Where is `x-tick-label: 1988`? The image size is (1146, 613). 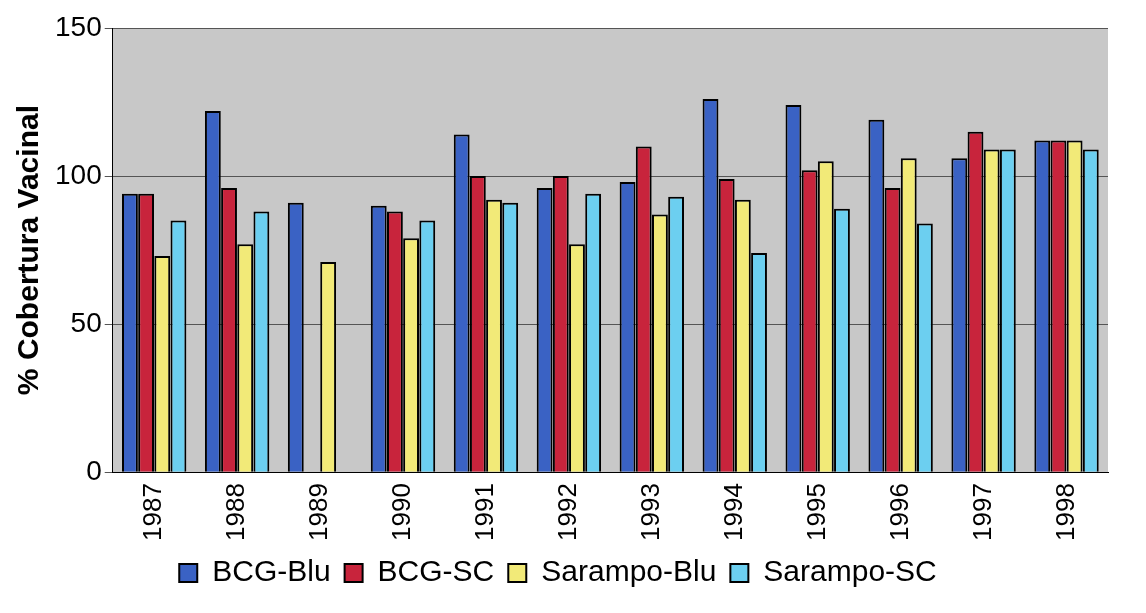
x-tick-label: 1988 is located at coordinates (235, 512).